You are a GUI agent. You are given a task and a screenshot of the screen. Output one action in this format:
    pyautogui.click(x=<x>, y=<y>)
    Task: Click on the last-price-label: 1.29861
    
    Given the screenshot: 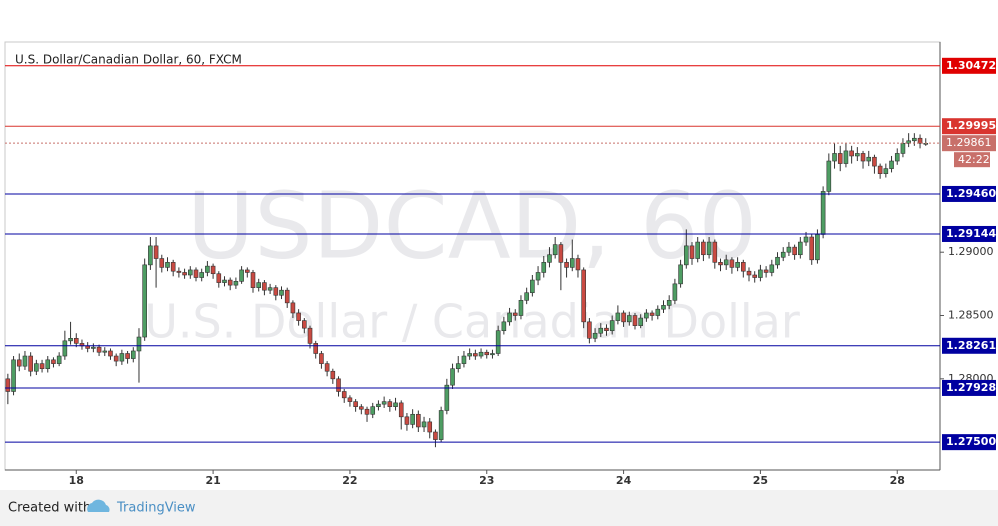 What is the action you would take?
    pyautogui.click(x=969, y=142)
    